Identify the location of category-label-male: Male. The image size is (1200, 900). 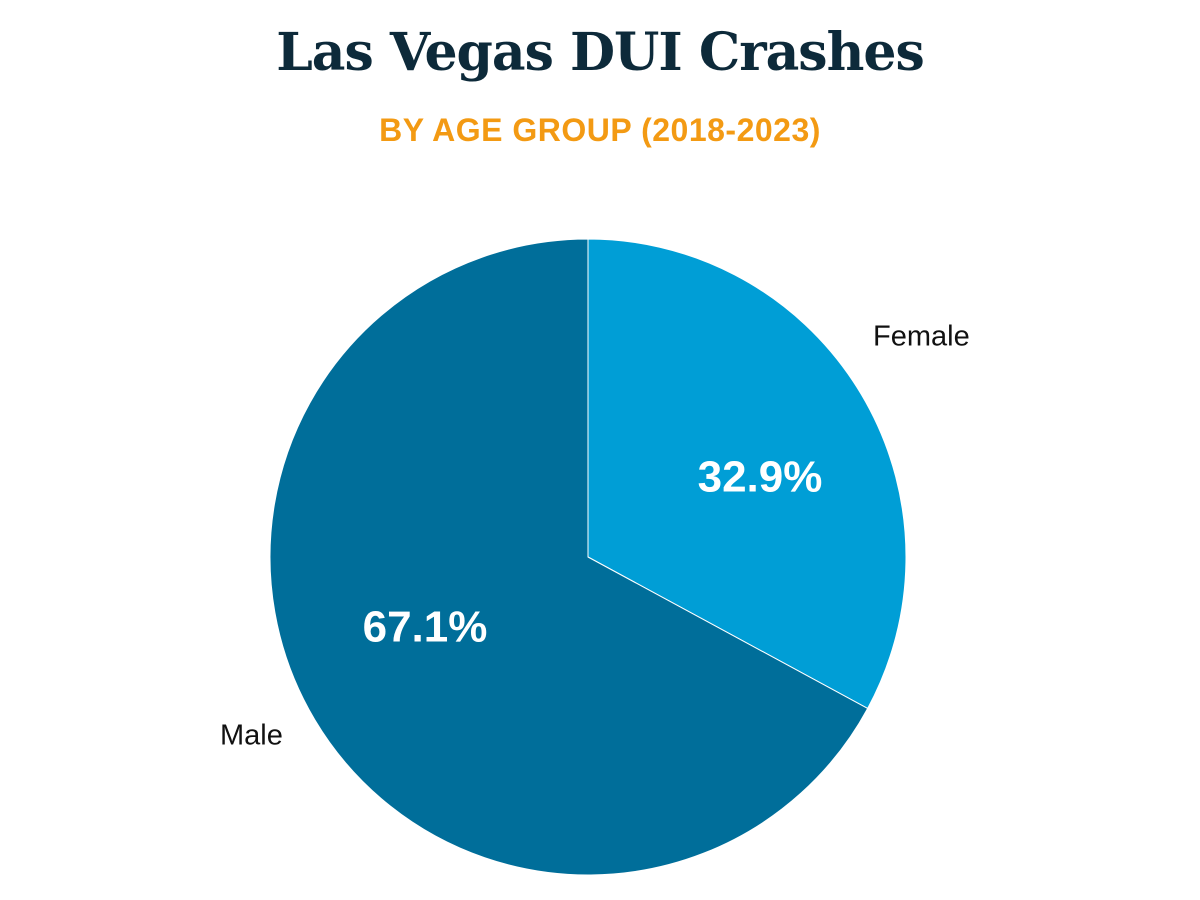
(251, 736).